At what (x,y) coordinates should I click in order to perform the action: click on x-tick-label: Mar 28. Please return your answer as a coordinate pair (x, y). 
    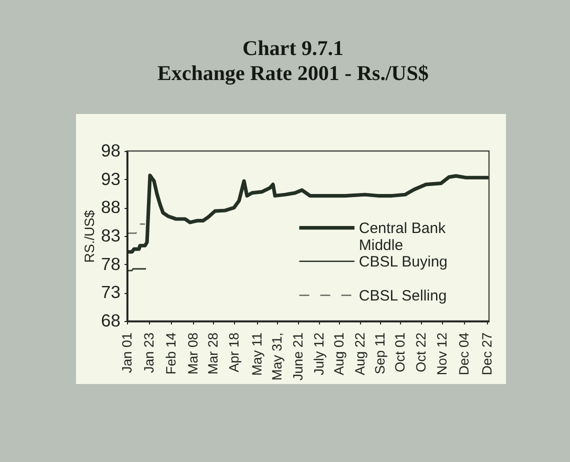
    Looking at the image, I should click on (213, 353).